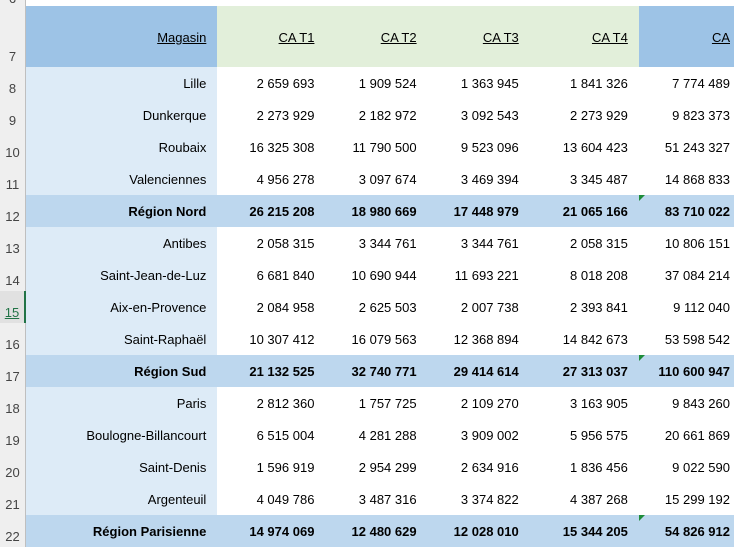 The image size is (741, 552). What do you see at coordinates (376, 275) in the screenshot?
I see `value-cell-t2: 10 690 944` at bounding box center [376, 275].